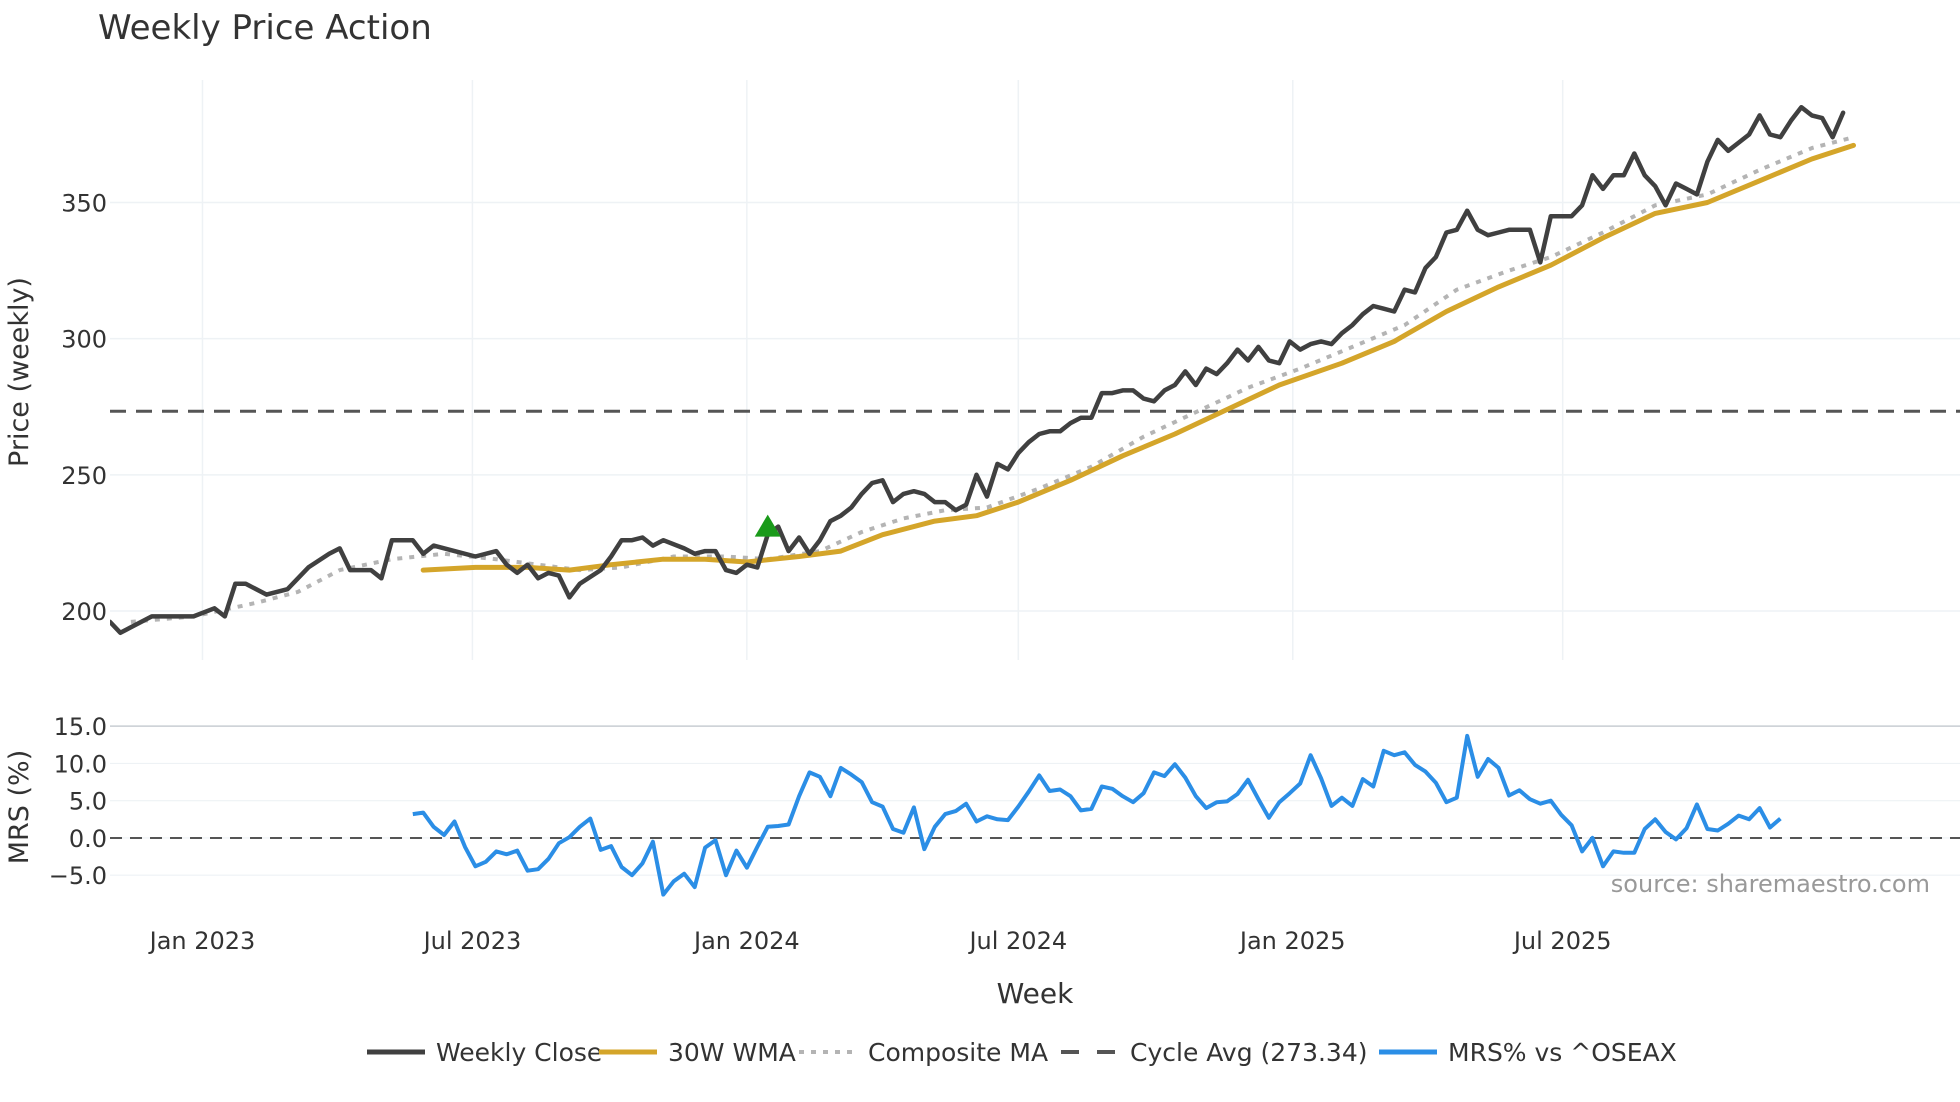  What do you see at coordinates (1292, 941) in the screenshot?
I see `x-tick-label: Jan 2025` at bounding box center [1292, 941].